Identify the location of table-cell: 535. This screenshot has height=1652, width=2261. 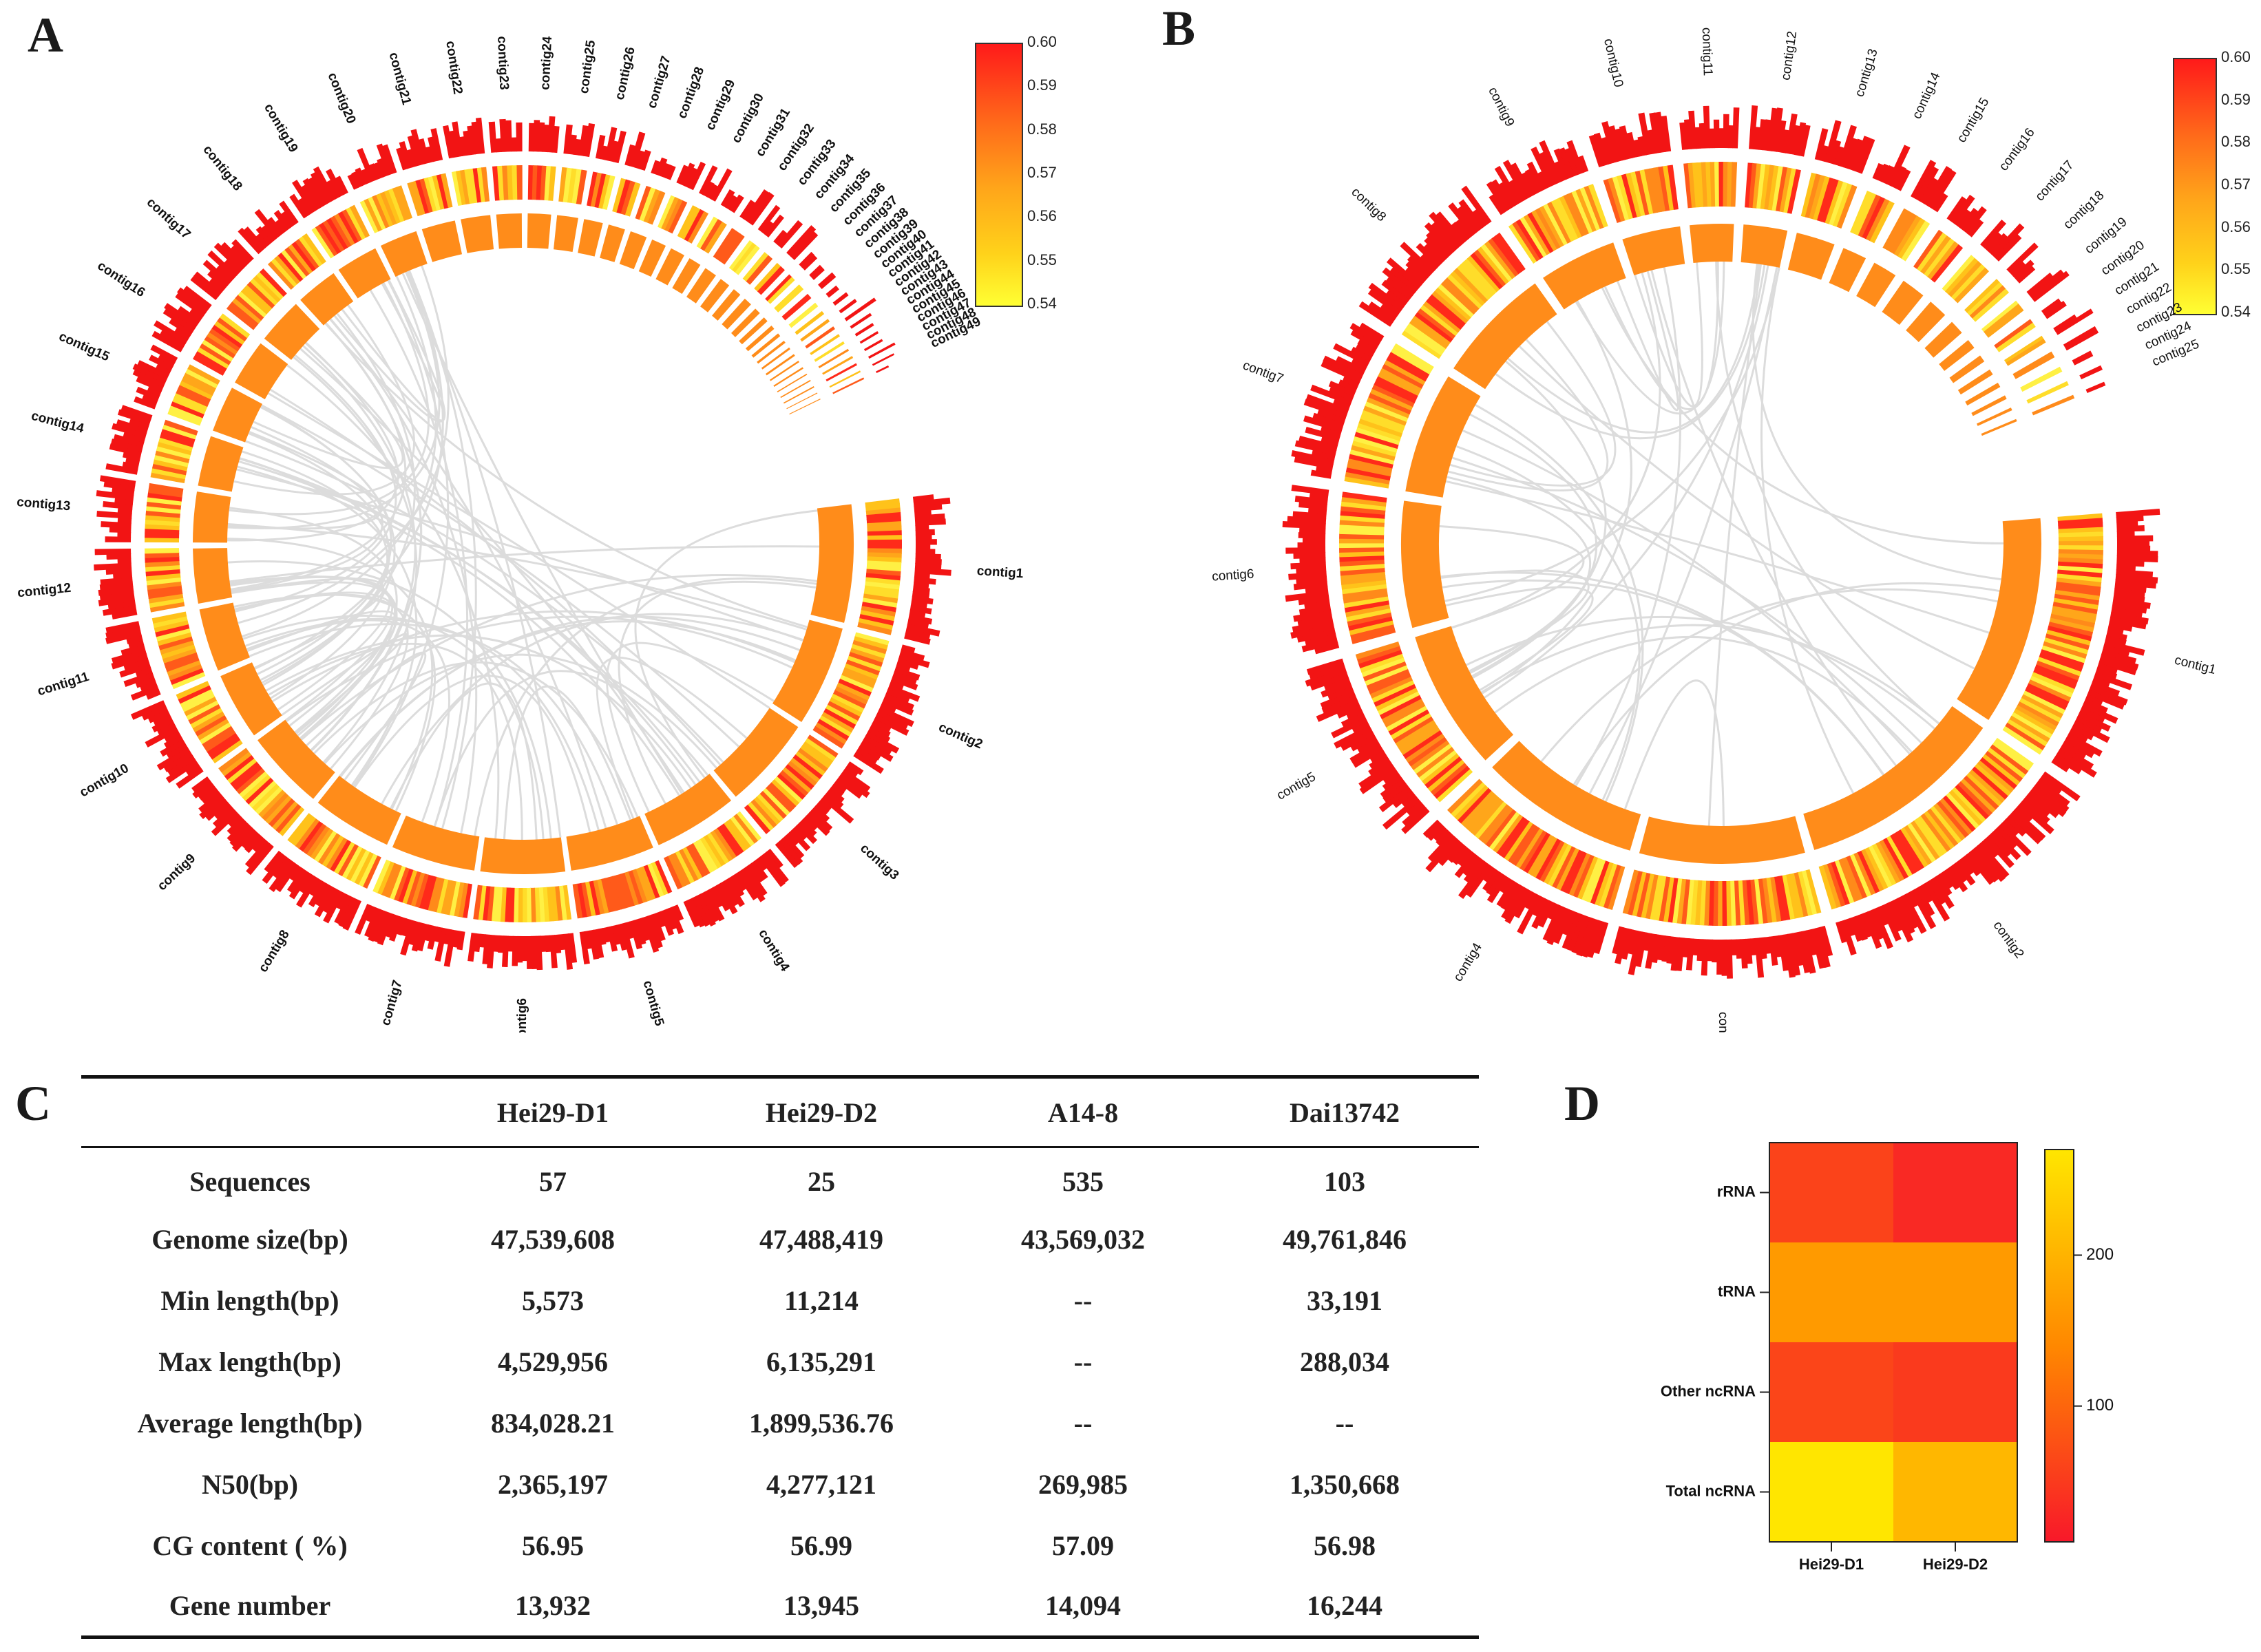
(1083, 1182).